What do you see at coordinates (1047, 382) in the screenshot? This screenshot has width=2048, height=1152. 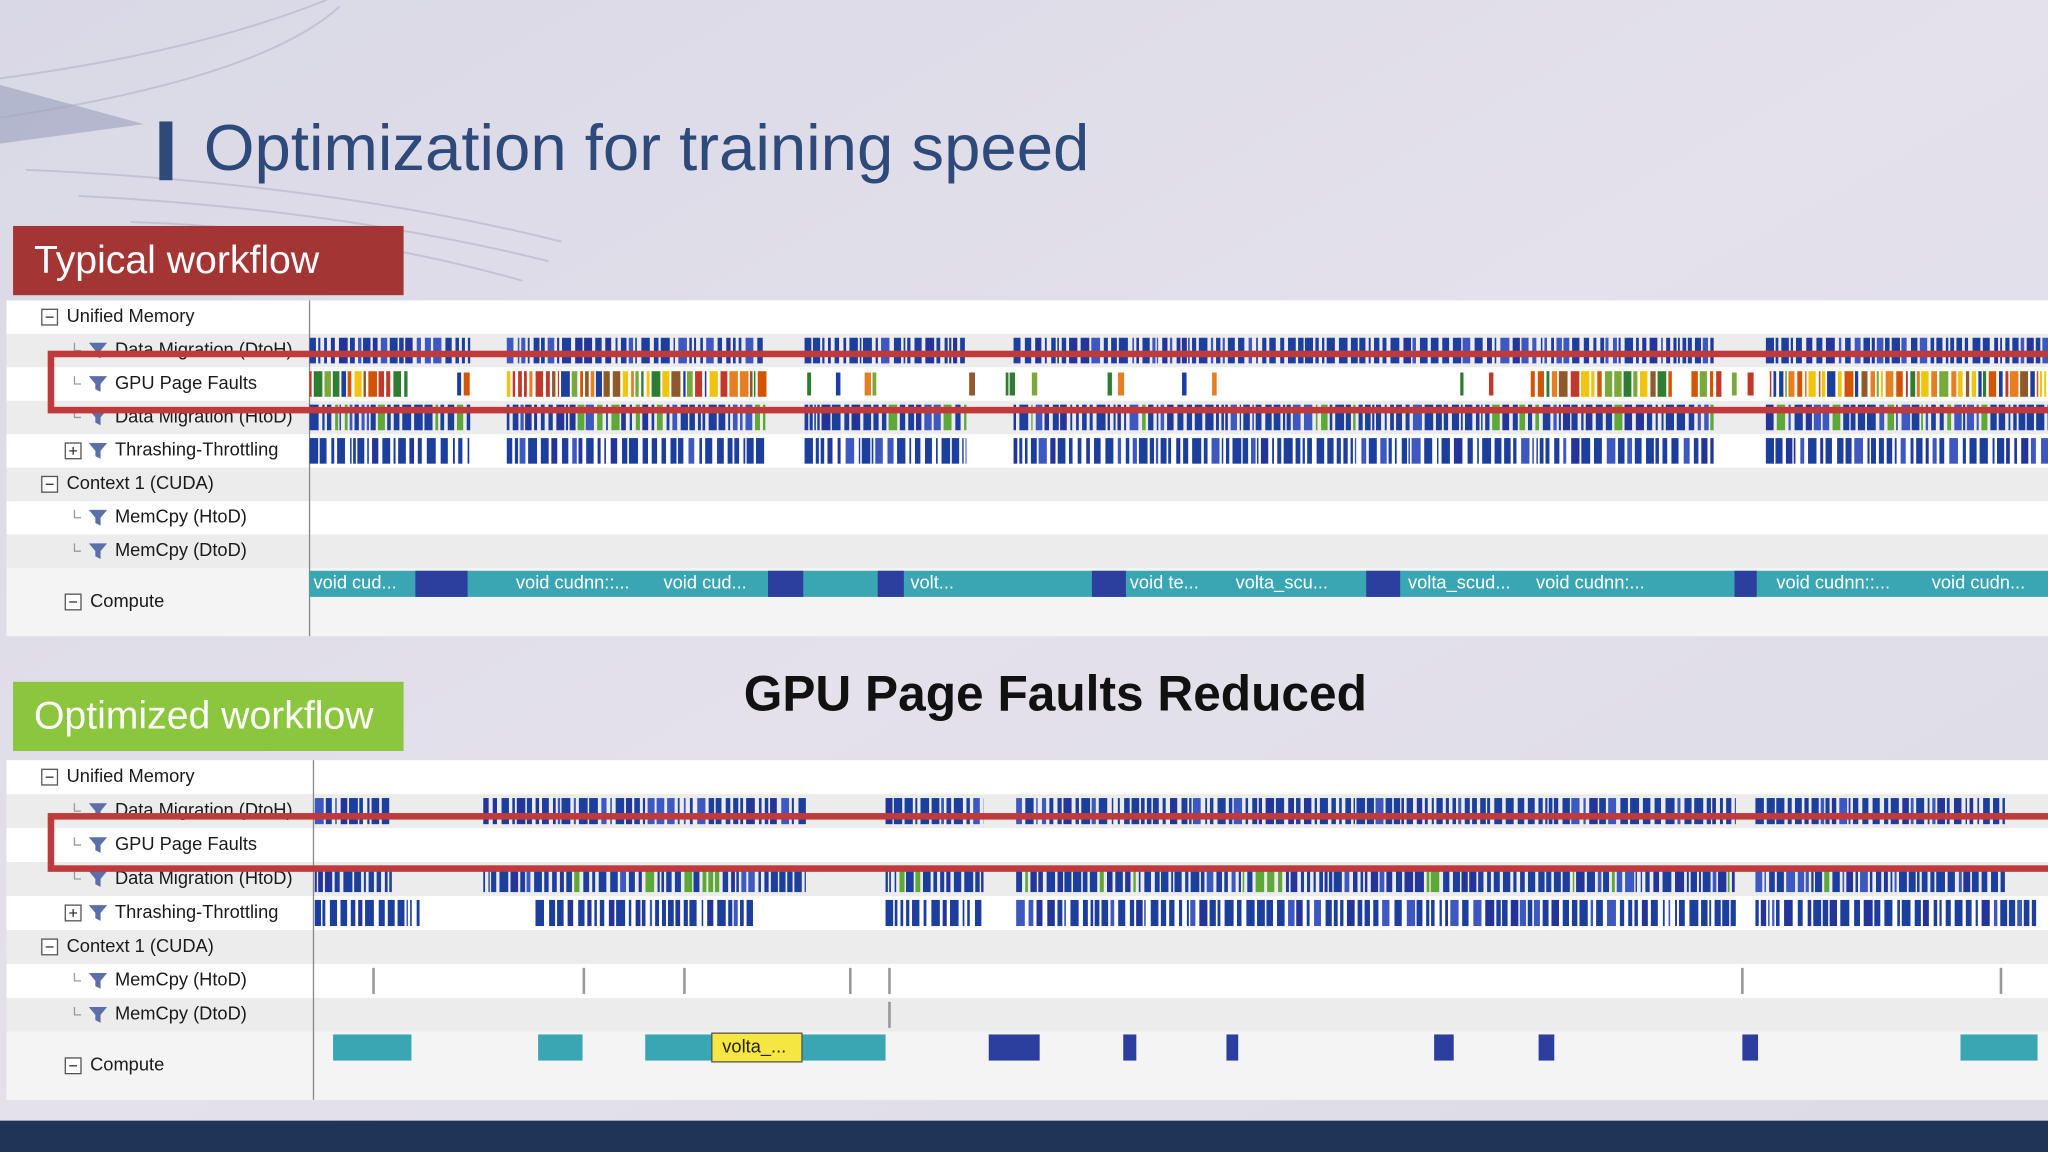 I see `highlight-box` at bounding box center [1047, 382].